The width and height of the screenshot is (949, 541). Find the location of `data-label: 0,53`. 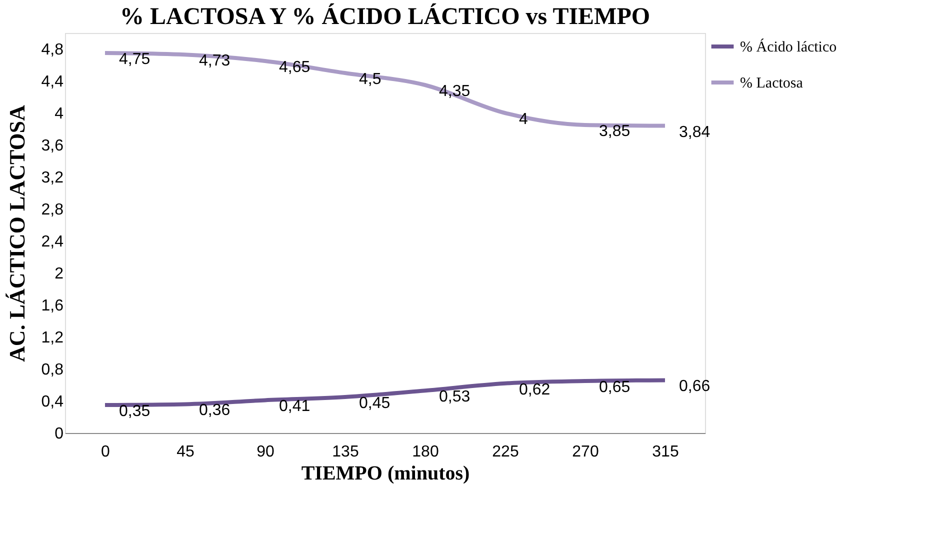

data-label: 0,53 is located at coordinates (454, 397).